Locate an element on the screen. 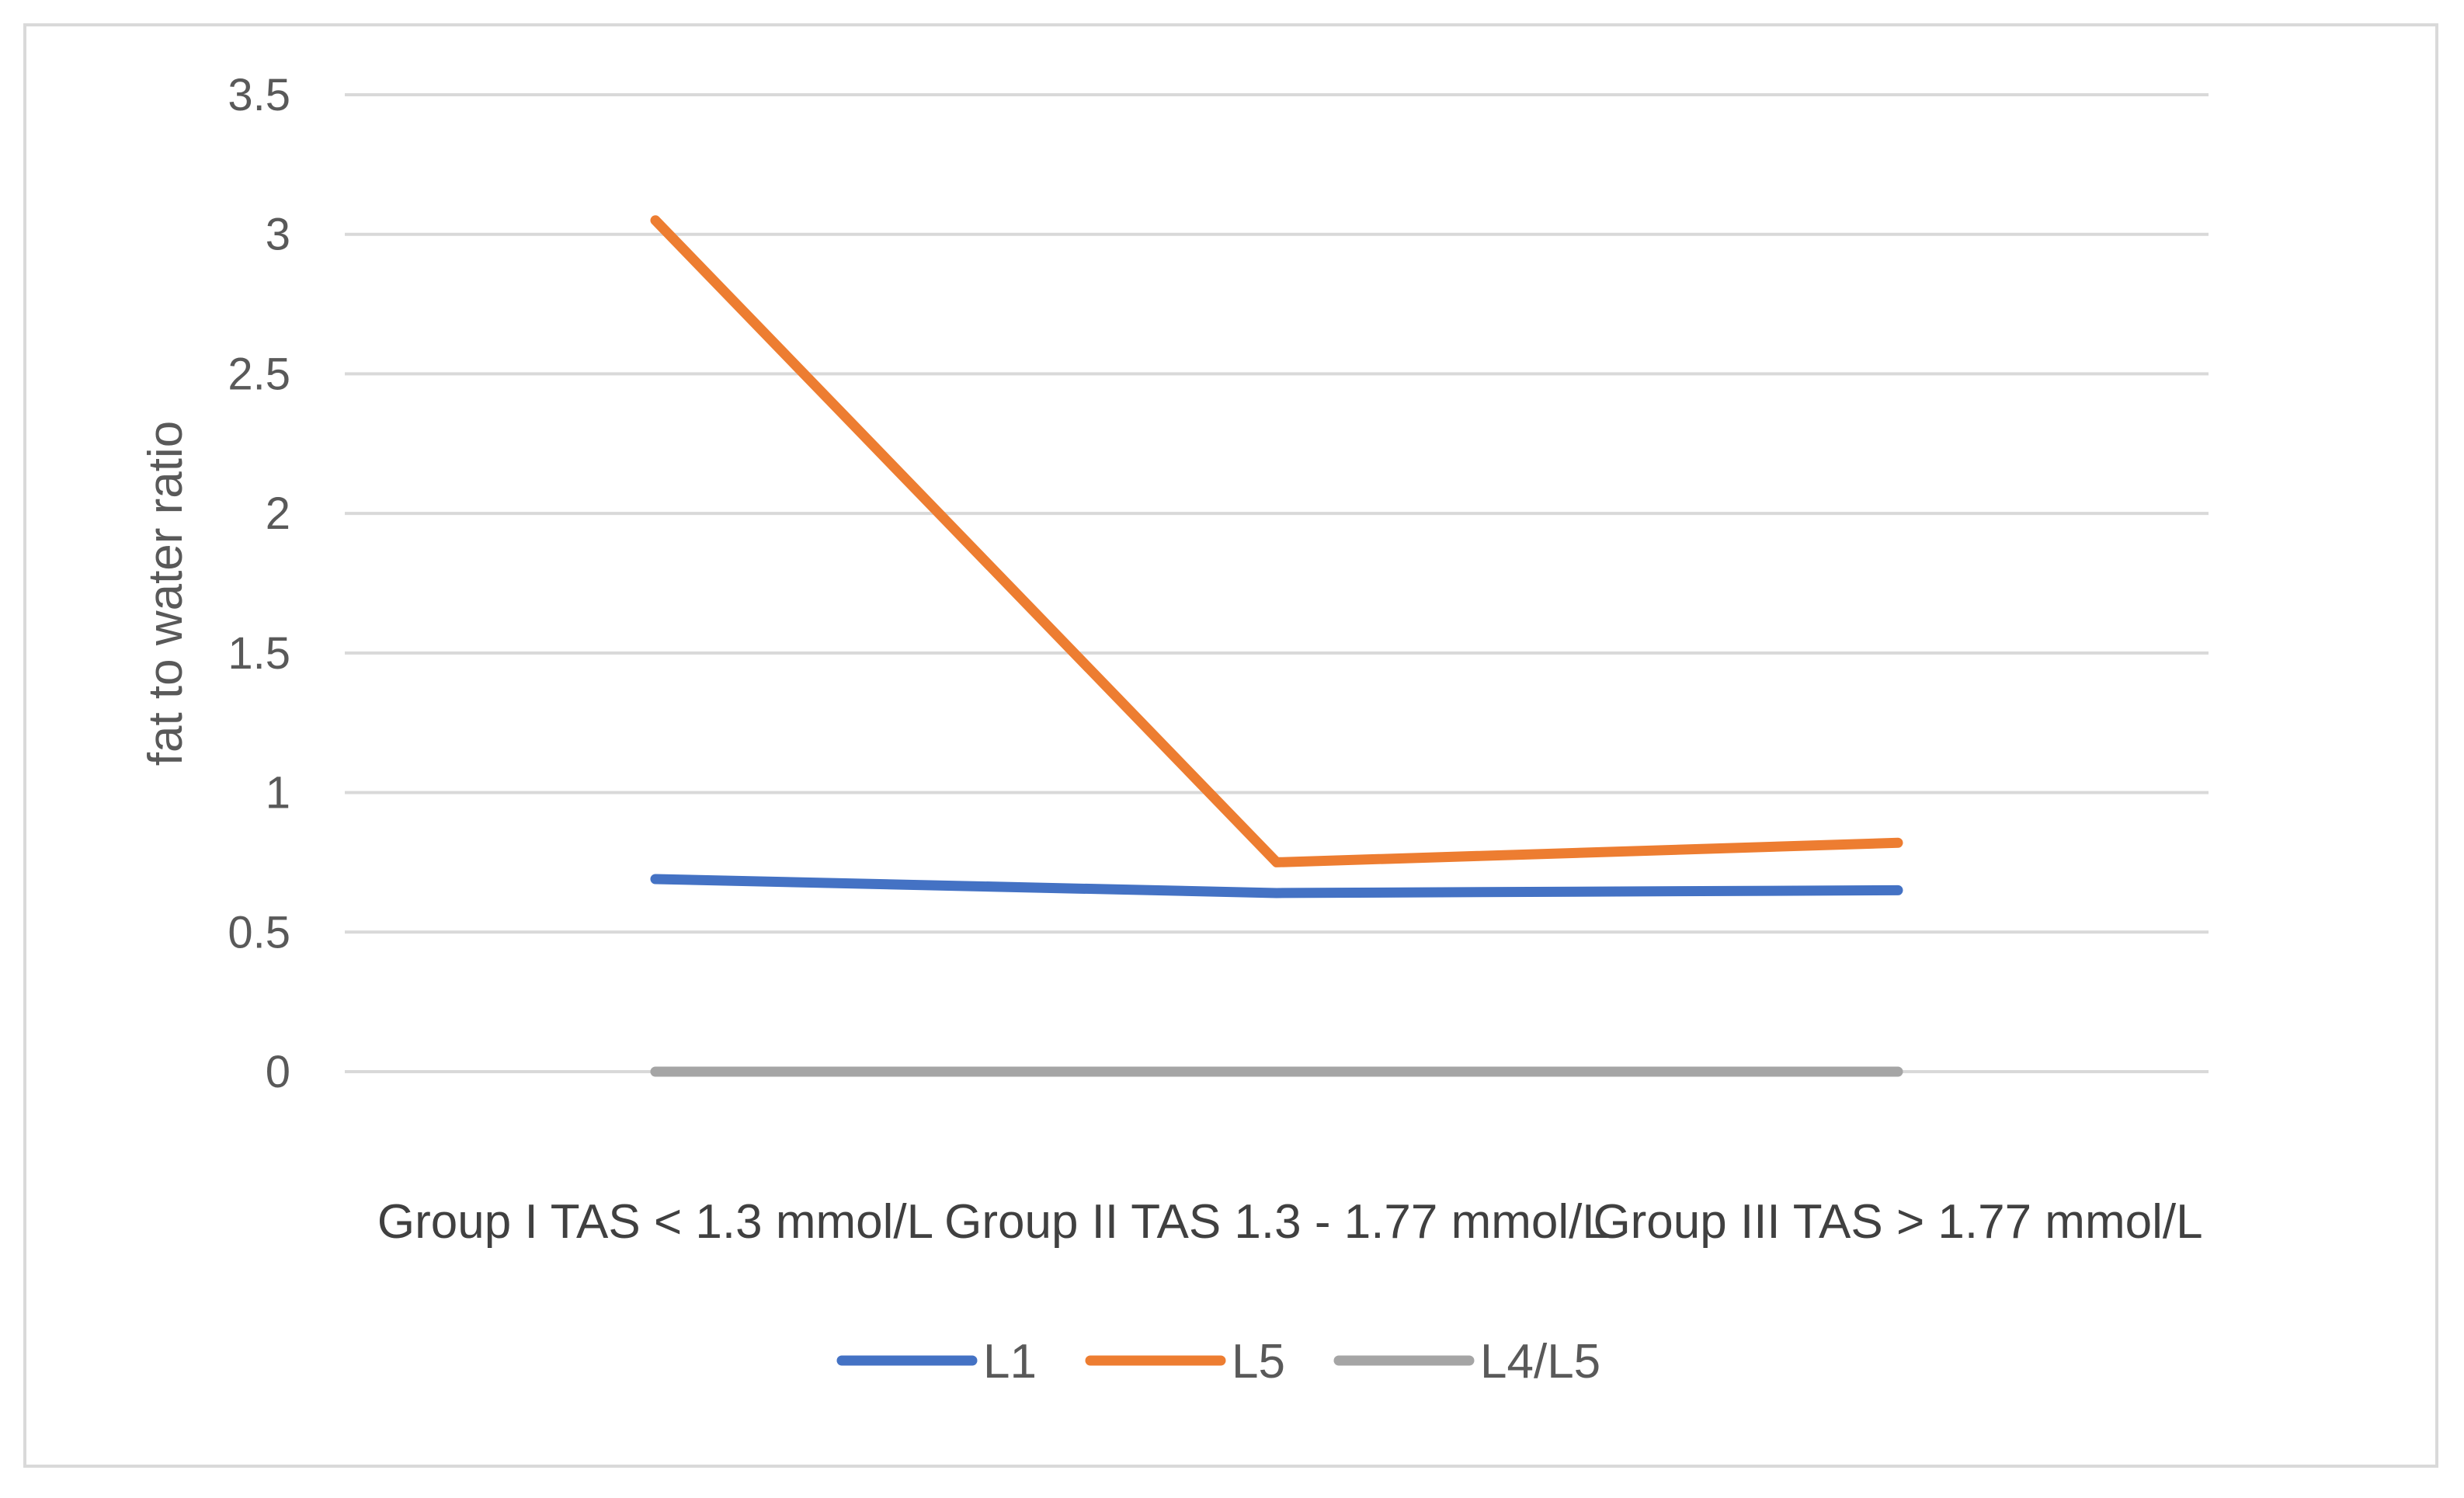 This screenshot has width=2464, height=1498. x-category-label: Group III TAS > 1.77 mmol/L is located at coordinates (1898, 1222).